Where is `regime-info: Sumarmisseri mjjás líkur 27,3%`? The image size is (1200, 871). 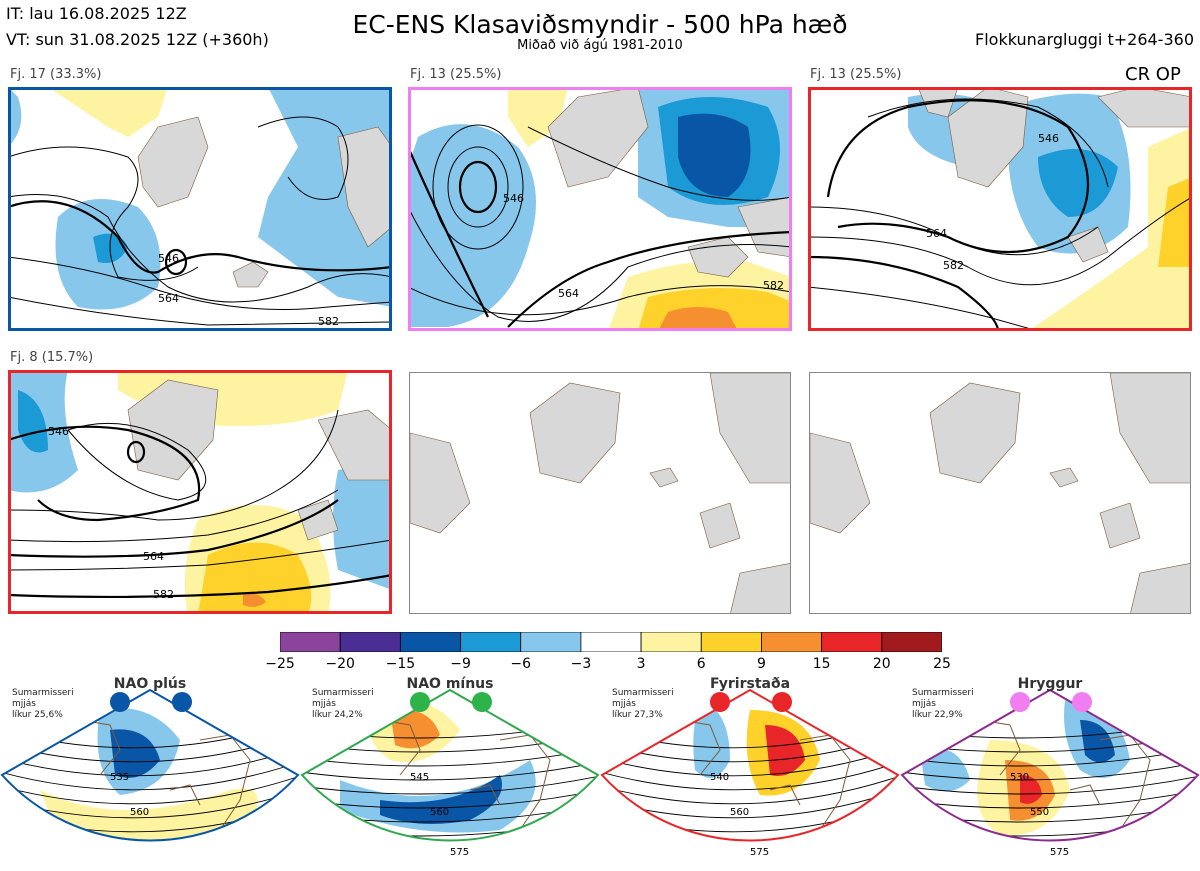
regime-info: Sumarmisseri mjjás líkur 27,3% is located at coordinates (643, 704).